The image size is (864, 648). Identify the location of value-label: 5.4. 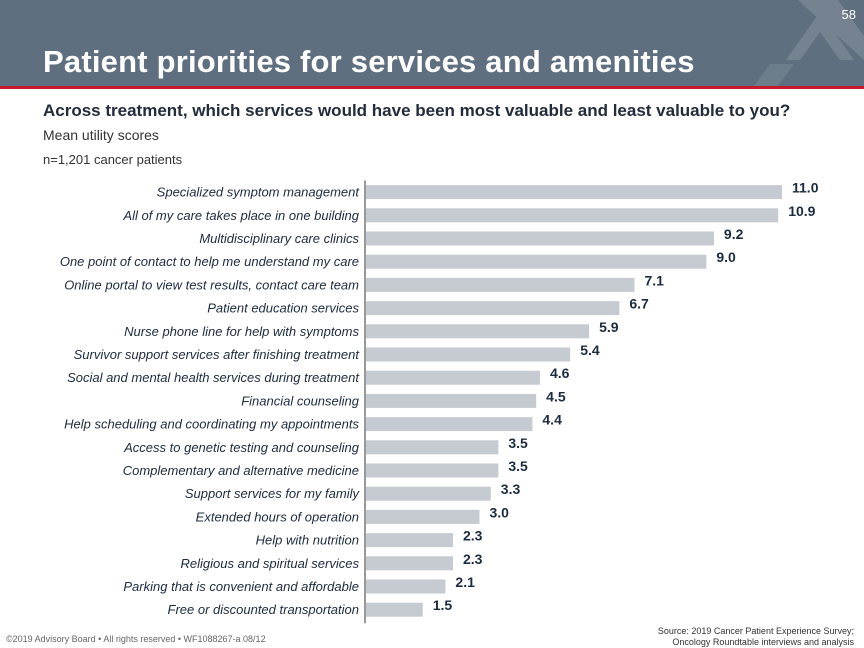
(590, 350).